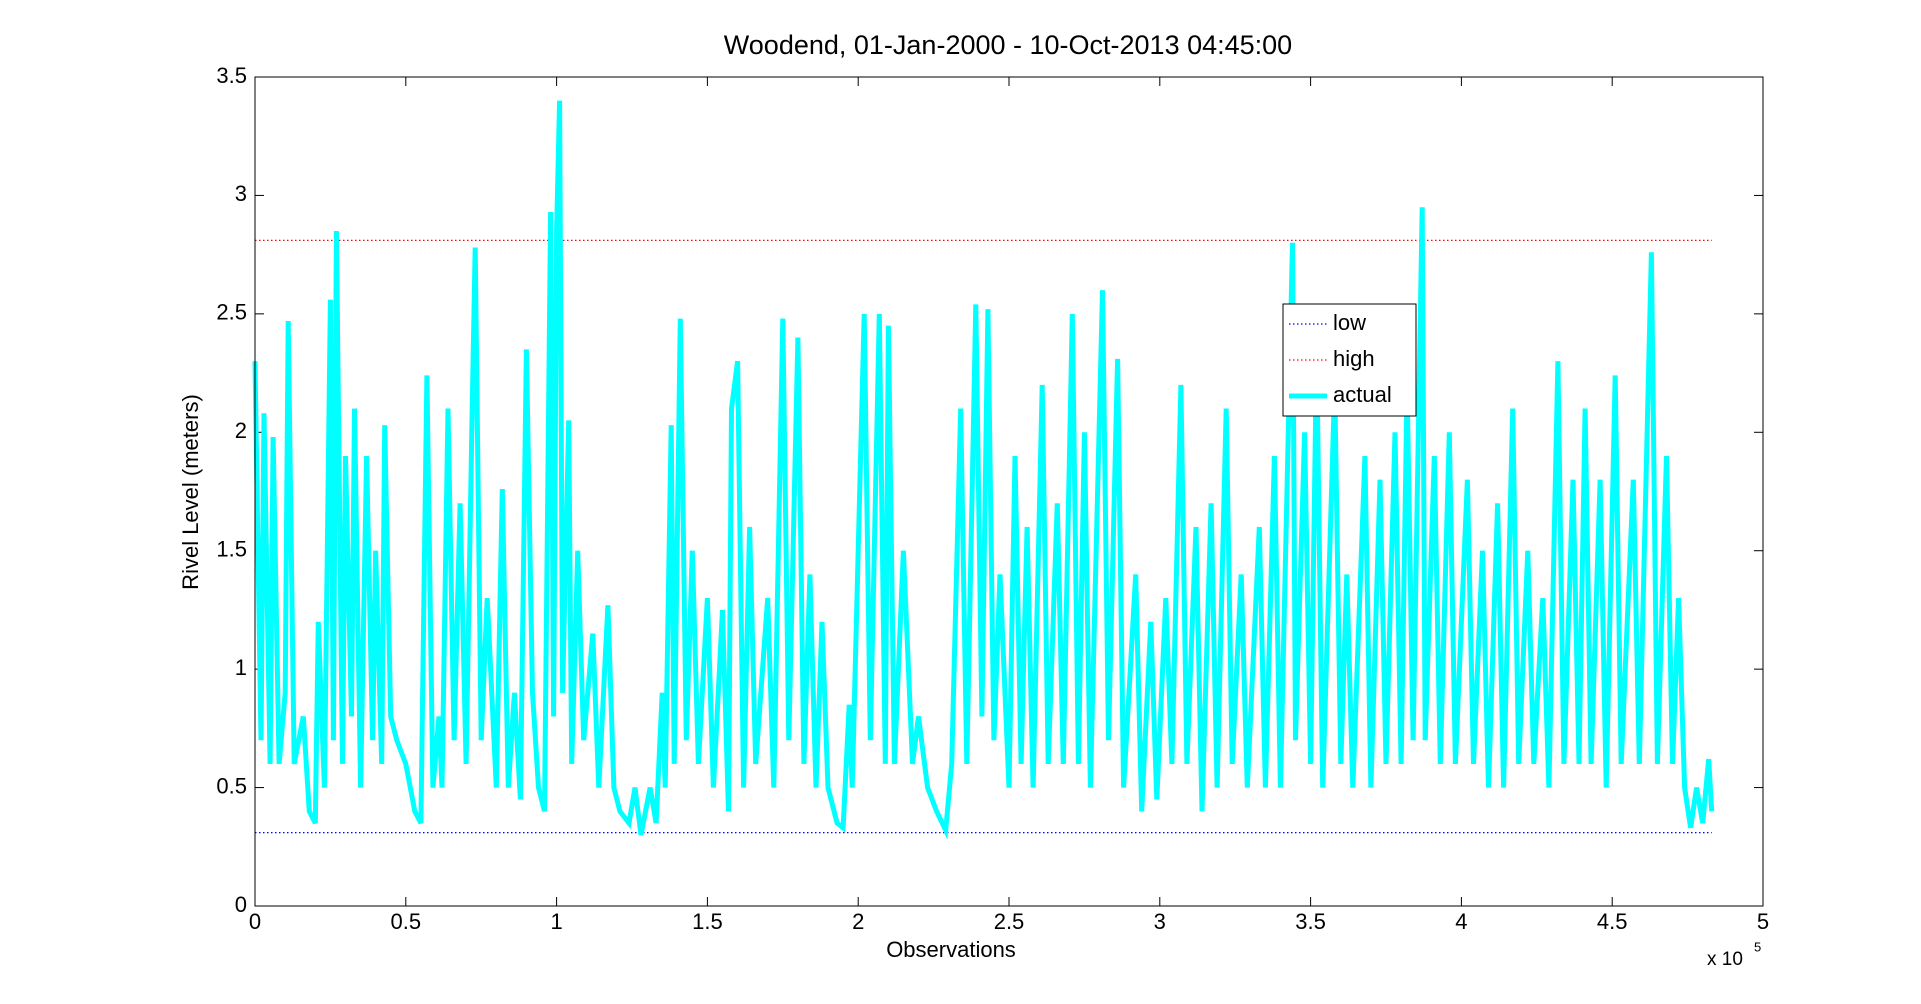  What do you see at coordinates (1757, 946) in the screenshot?
I see `x-exponent: 5` at bounding box center [1757, 946].